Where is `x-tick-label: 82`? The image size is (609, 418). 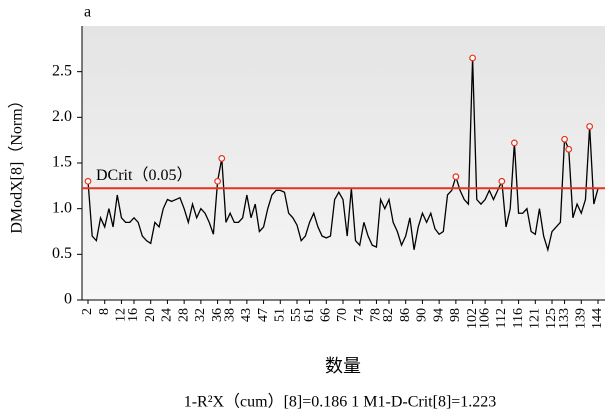
x-tick-label: 82 is located at coordinates (388, 315).